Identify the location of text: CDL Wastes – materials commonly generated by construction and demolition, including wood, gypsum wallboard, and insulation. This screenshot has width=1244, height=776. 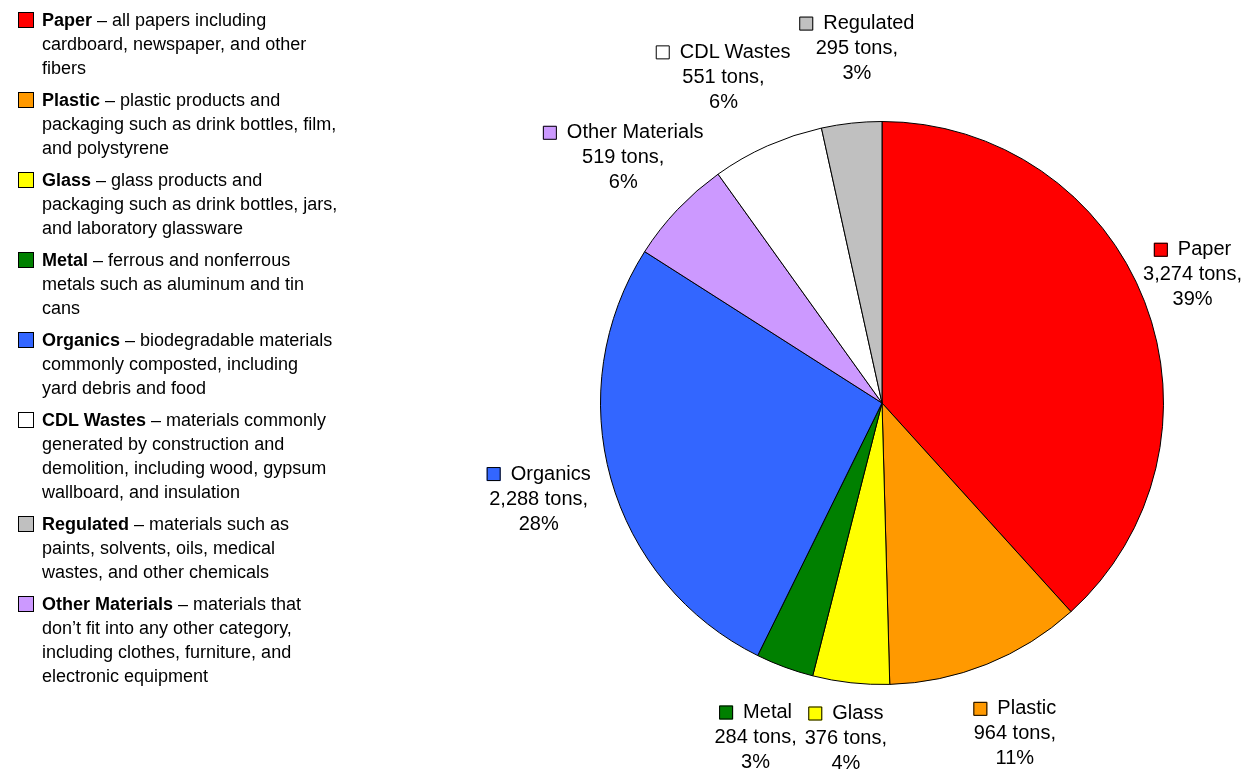
(184, 456).